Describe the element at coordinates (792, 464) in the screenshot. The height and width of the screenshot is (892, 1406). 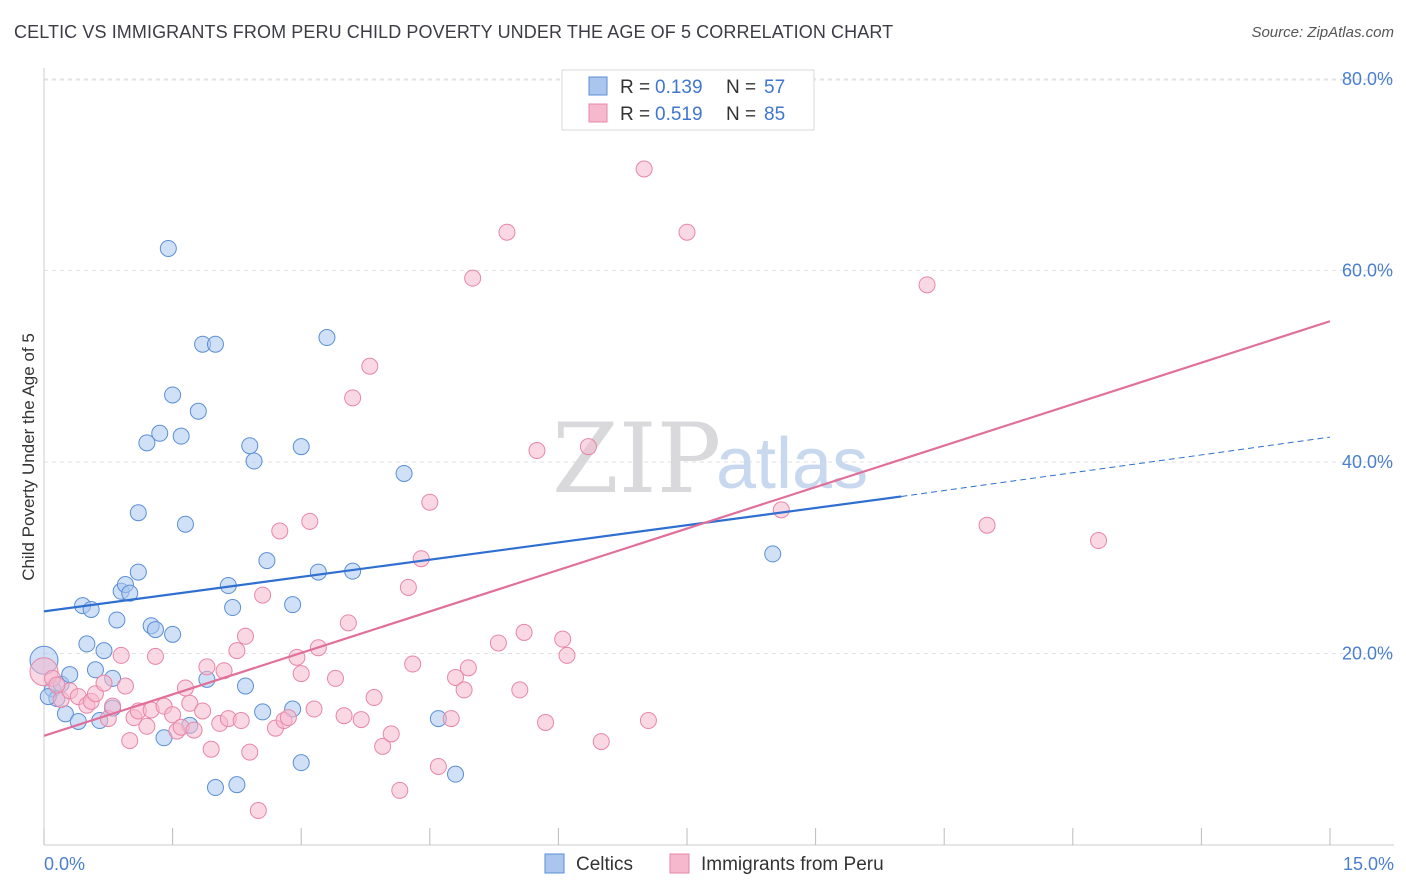
I see `watermark-atlas: atlas` at that location.